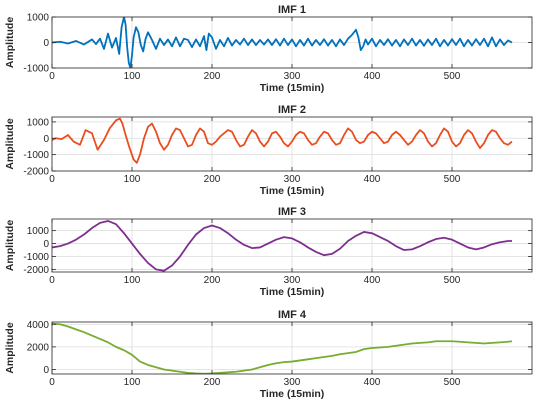 Image resolution: width=550 pixels, height=416 pixels. Describe the element at coordinates (38, 347) in the screenshot. I see `y-tick-label: 2000` at that location.